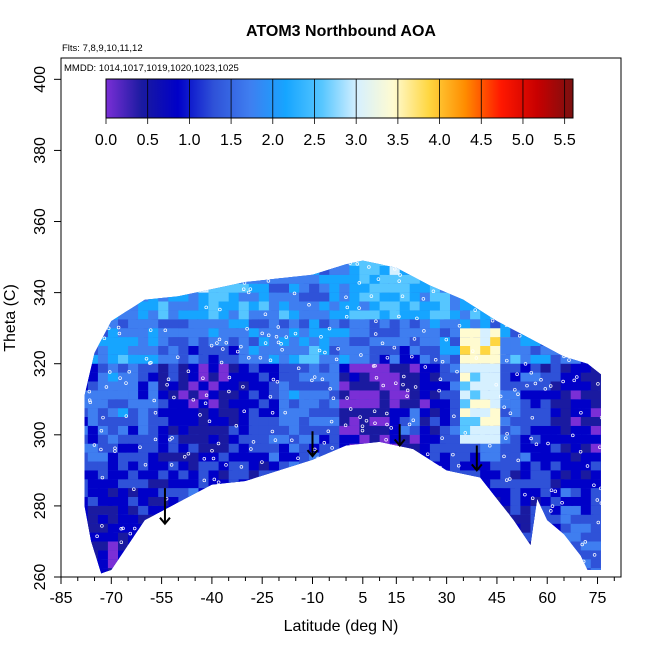 This screenshot has width=650, height=650. Describe the element at coordinates (312, 453) in the screenshot. I see `arrow-head` at that location.